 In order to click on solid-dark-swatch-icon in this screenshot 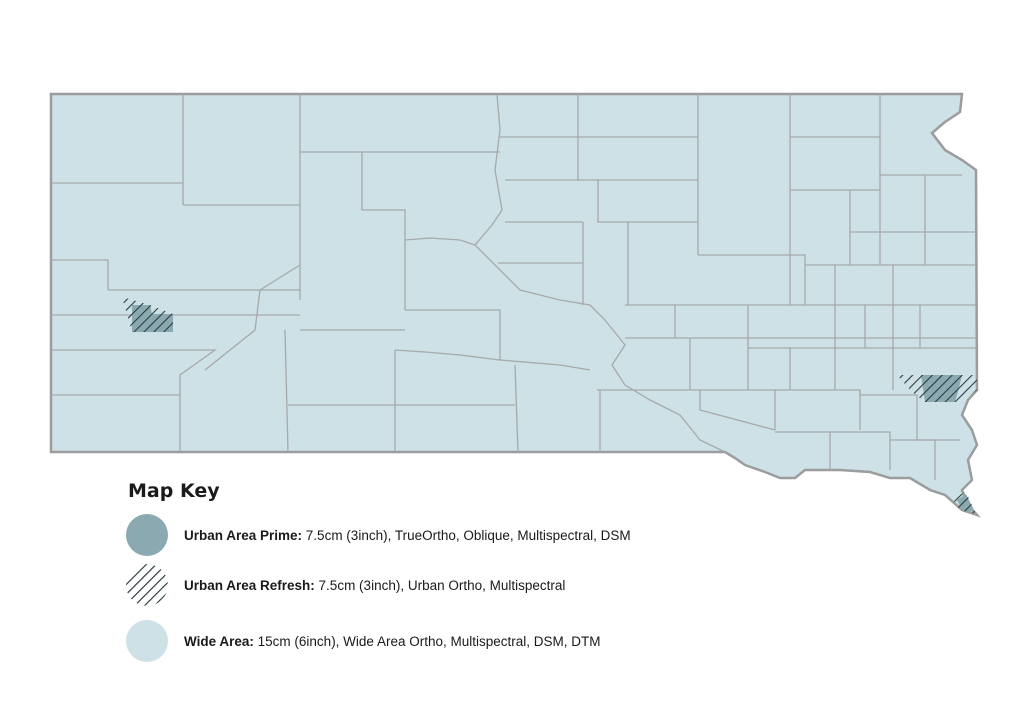, I will do `click(147, 535)`.